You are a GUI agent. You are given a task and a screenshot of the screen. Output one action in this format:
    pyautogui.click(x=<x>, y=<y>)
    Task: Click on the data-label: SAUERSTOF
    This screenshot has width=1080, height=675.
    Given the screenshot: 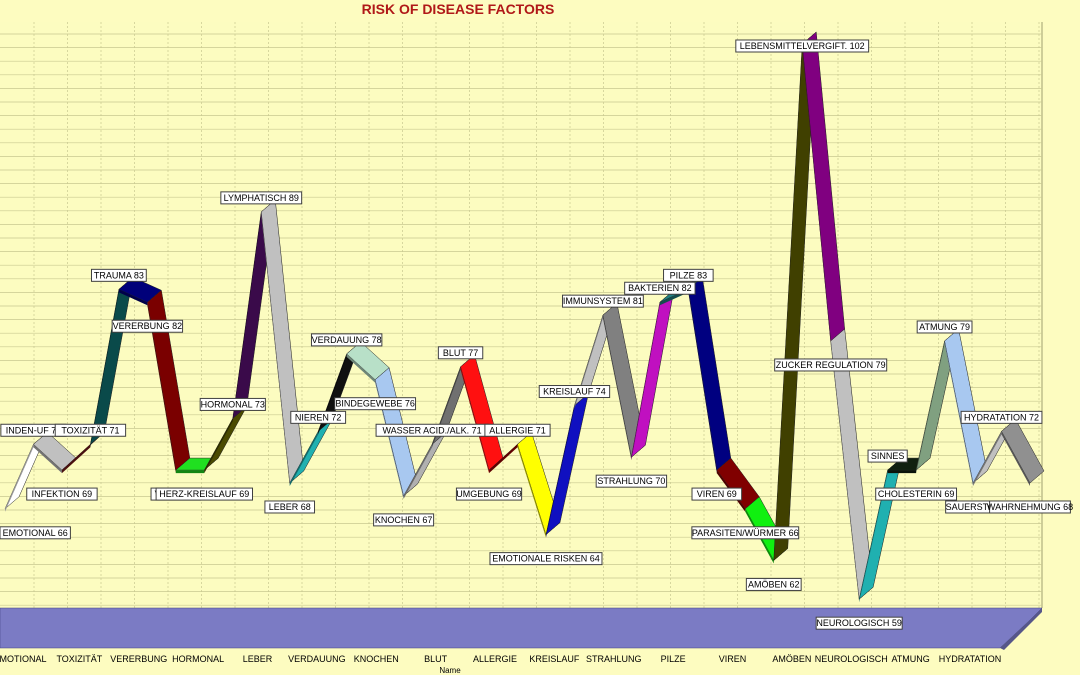 What is the action you would take?
    pyautogui.click(x=973, y=507)
    